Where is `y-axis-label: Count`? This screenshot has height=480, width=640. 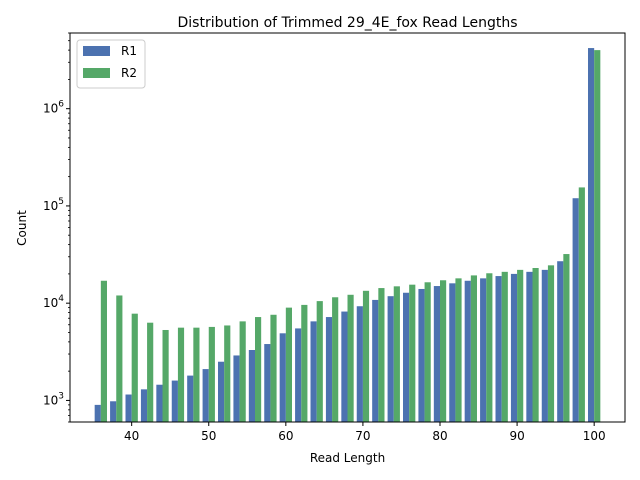 y-axis-label: Count is located at coordinates (22, 228).